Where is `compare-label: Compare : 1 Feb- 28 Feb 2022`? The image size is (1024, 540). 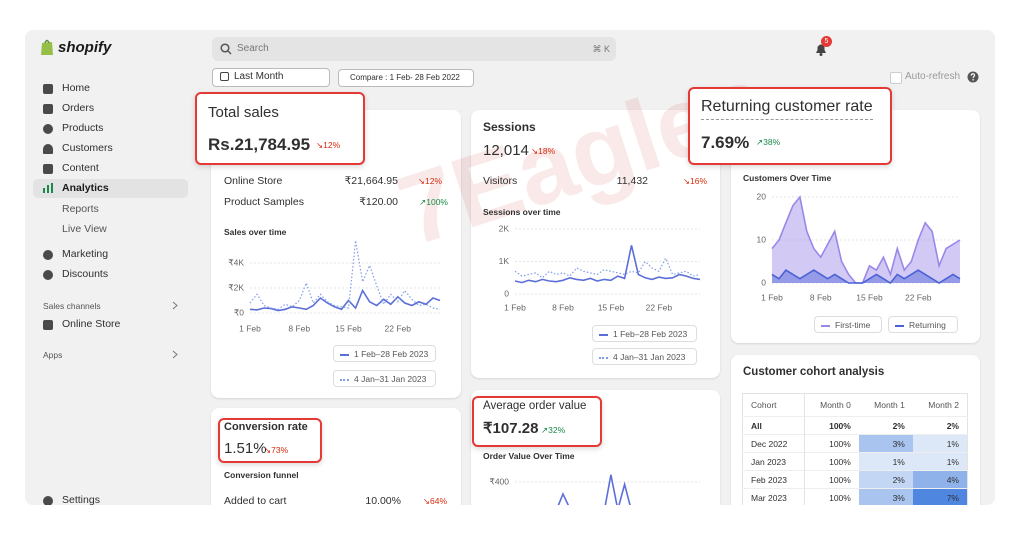
compare-label: Compare : 1 Feb- 28 Feb 2022 is located at coordinates (405, 77).